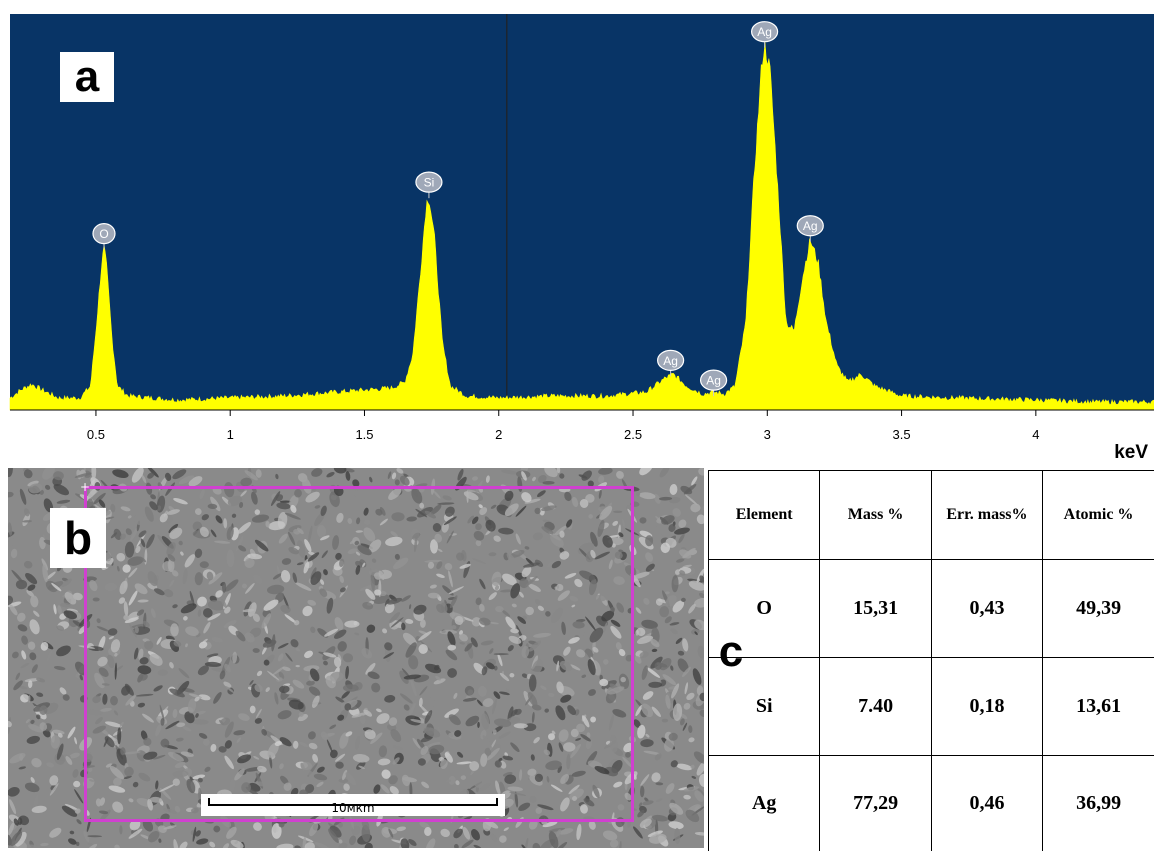 The height and width of the screenshot is (851, 1154). I want to click on x-tick-label: 0.5, so click(96, 434).